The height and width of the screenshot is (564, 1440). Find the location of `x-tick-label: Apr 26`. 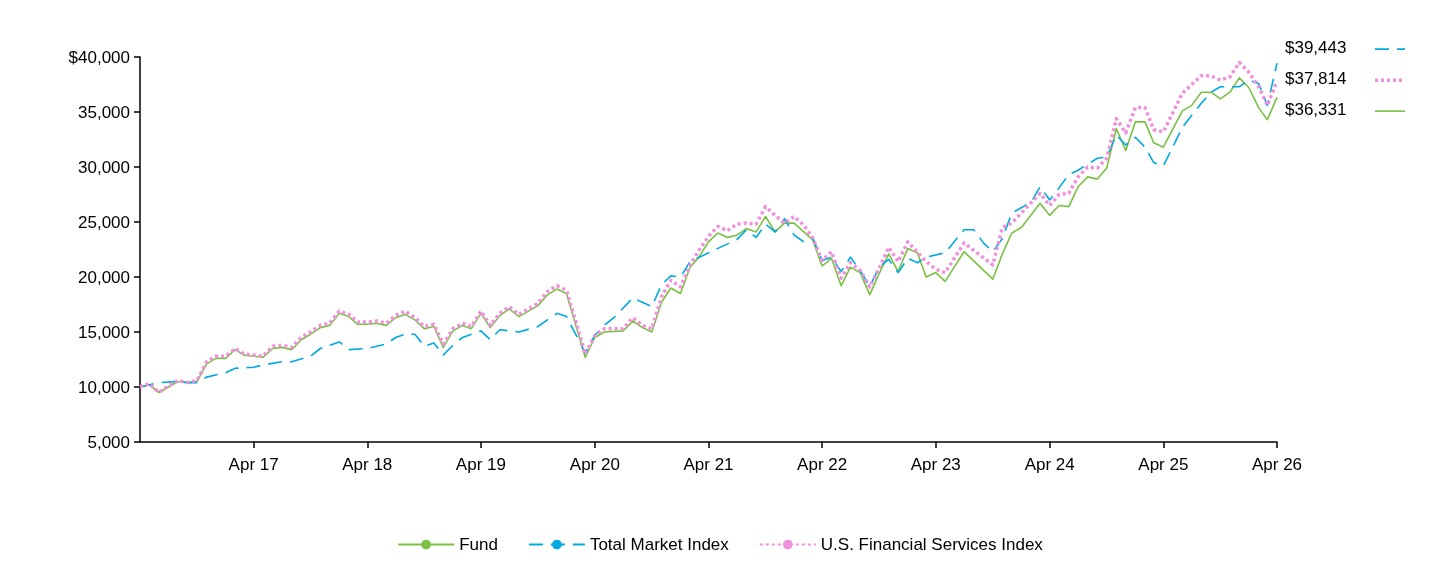

x-tick-label: Apr 26 is located at coordinates (1277, 464).